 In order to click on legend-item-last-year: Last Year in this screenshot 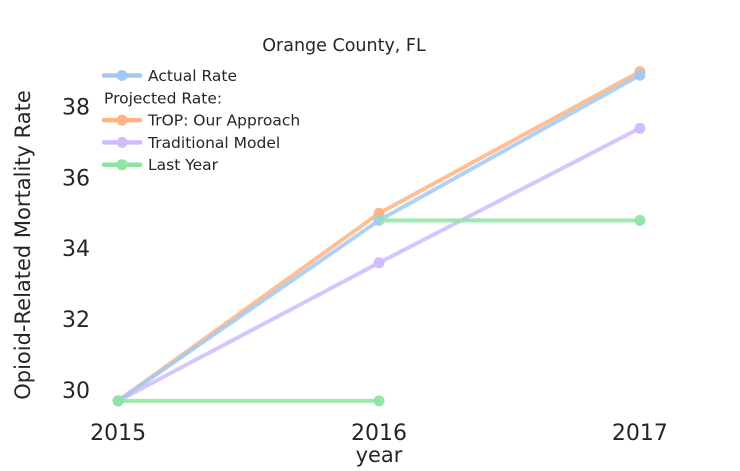, I will do `click(160, 165)`.